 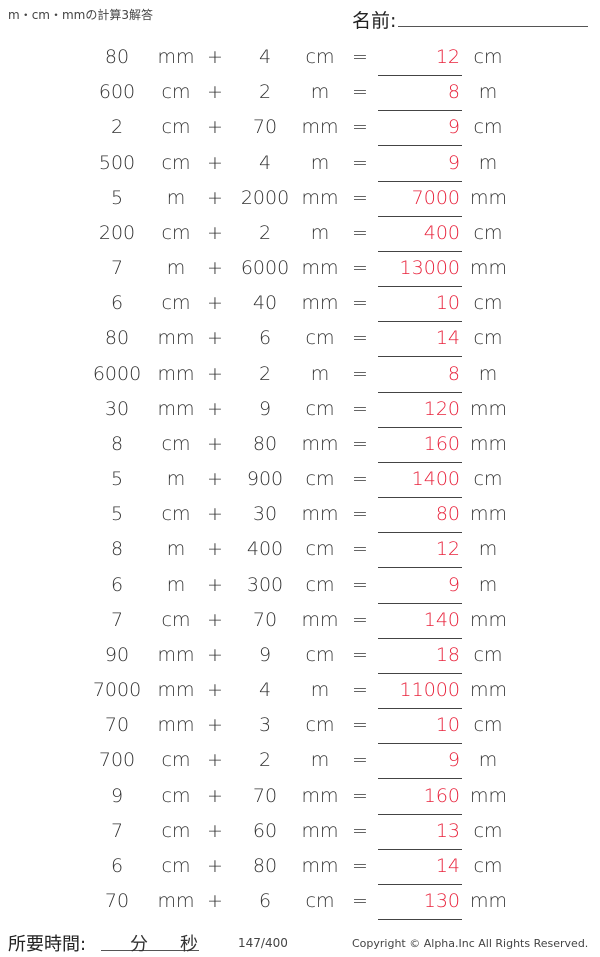 I want to click on problem-row: 600 cm +2 m = 8 m, so click(x=300, y=97).